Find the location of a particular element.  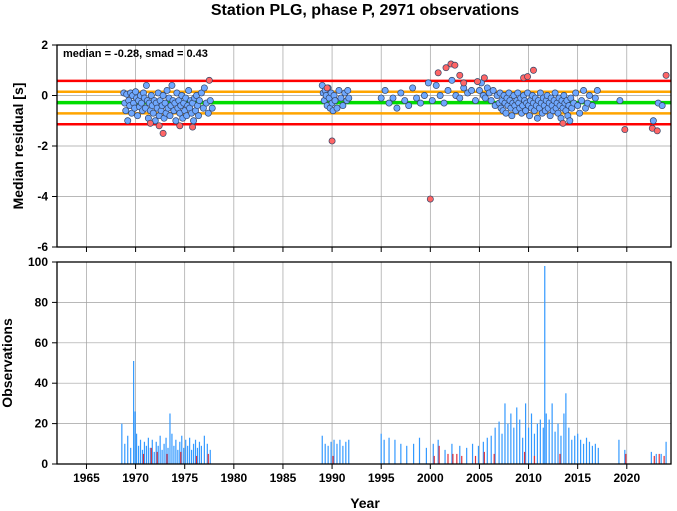

y-tick-label: 40 is located at coordinates (42, 383).